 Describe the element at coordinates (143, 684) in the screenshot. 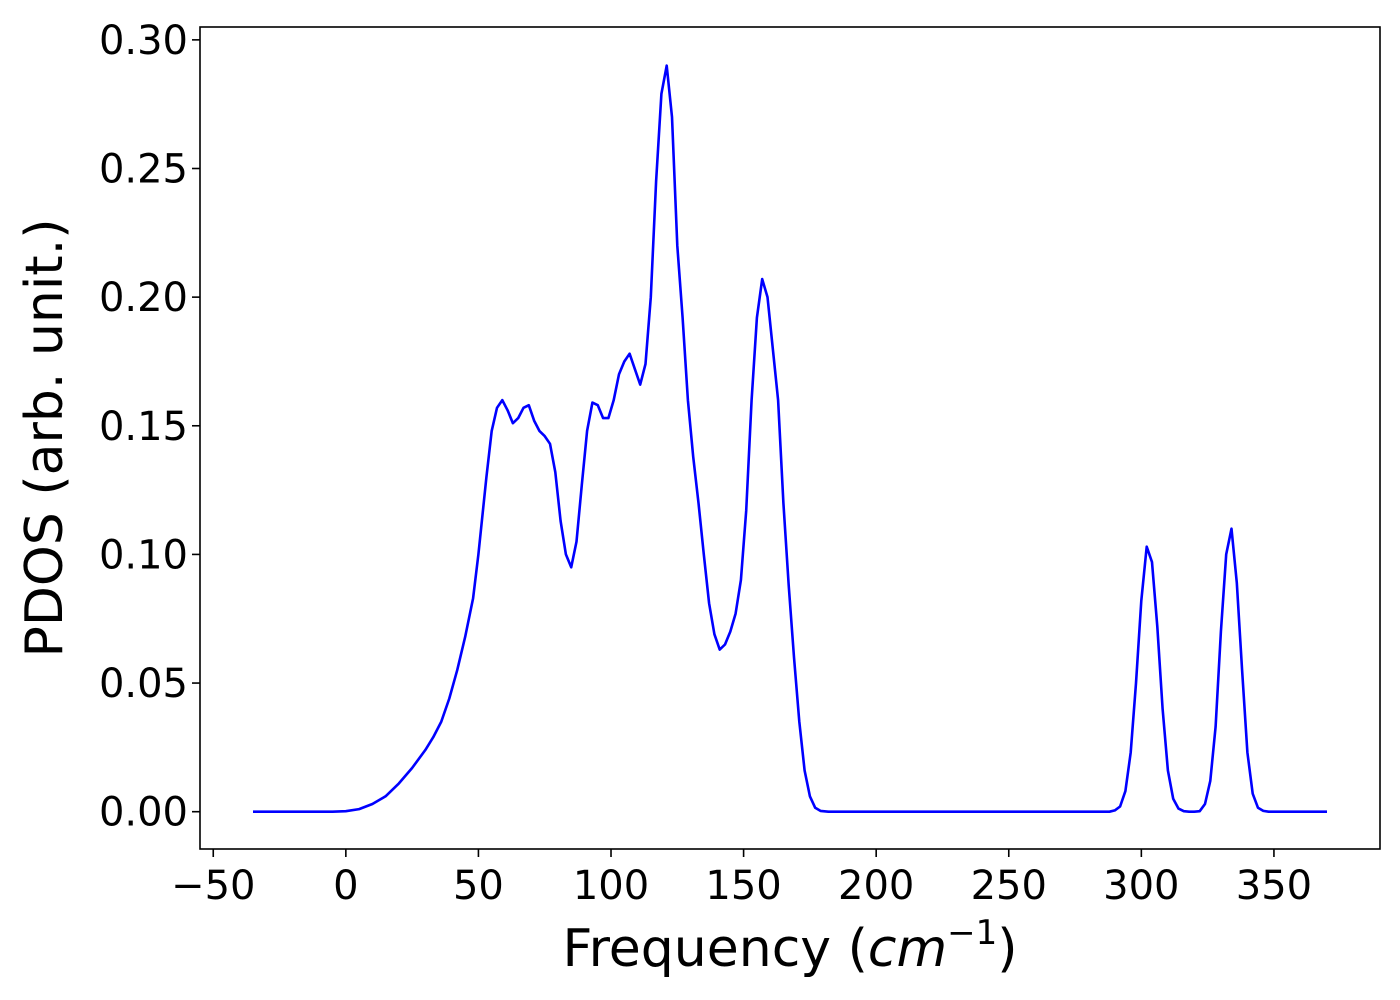

I see `y-tick-label: 0.05` at that location.